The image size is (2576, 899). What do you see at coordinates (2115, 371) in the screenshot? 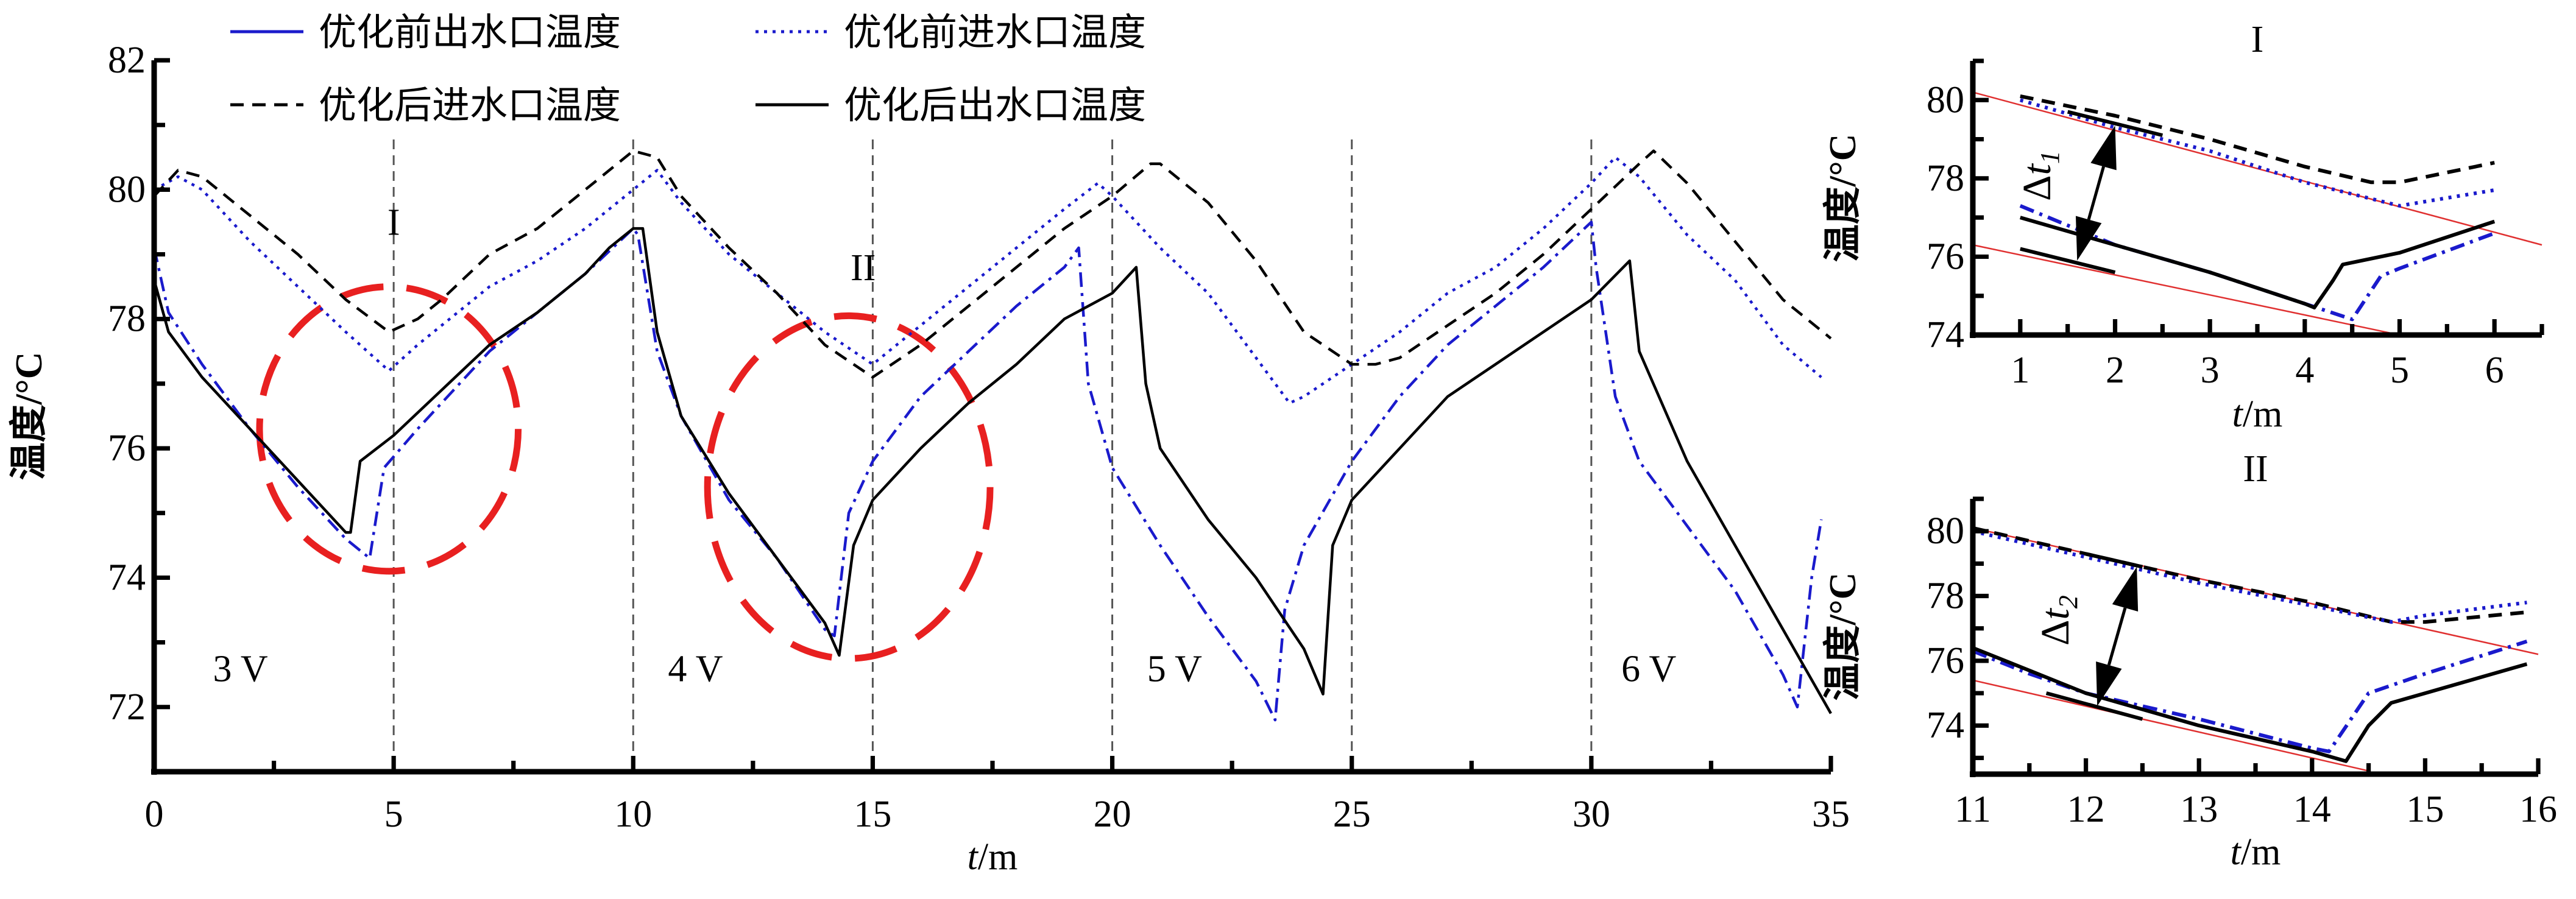
I see `x-tick-label: 2` at bounding box center [2115, 371].